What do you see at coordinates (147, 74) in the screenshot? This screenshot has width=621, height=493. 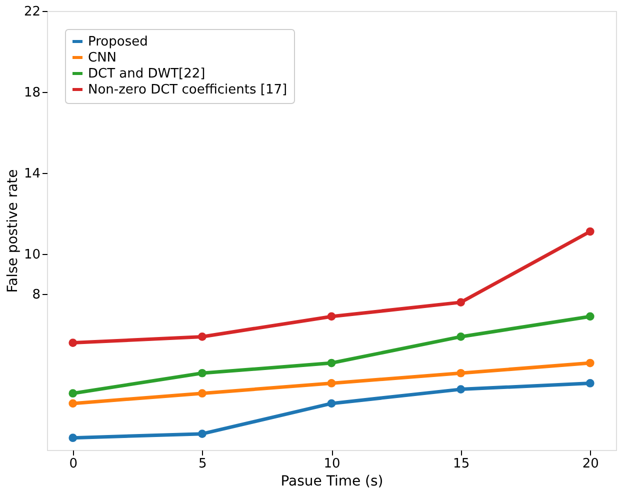 I see `legend-label: DCT and DWT[22]` at bounding box center [147, 74].